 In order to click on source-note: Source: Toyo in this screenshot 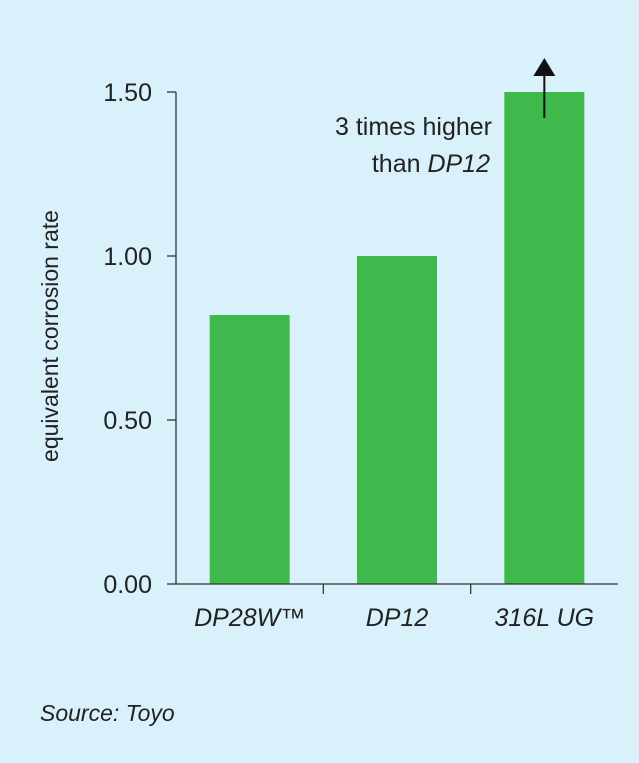, I will do `click(107, 713)`.